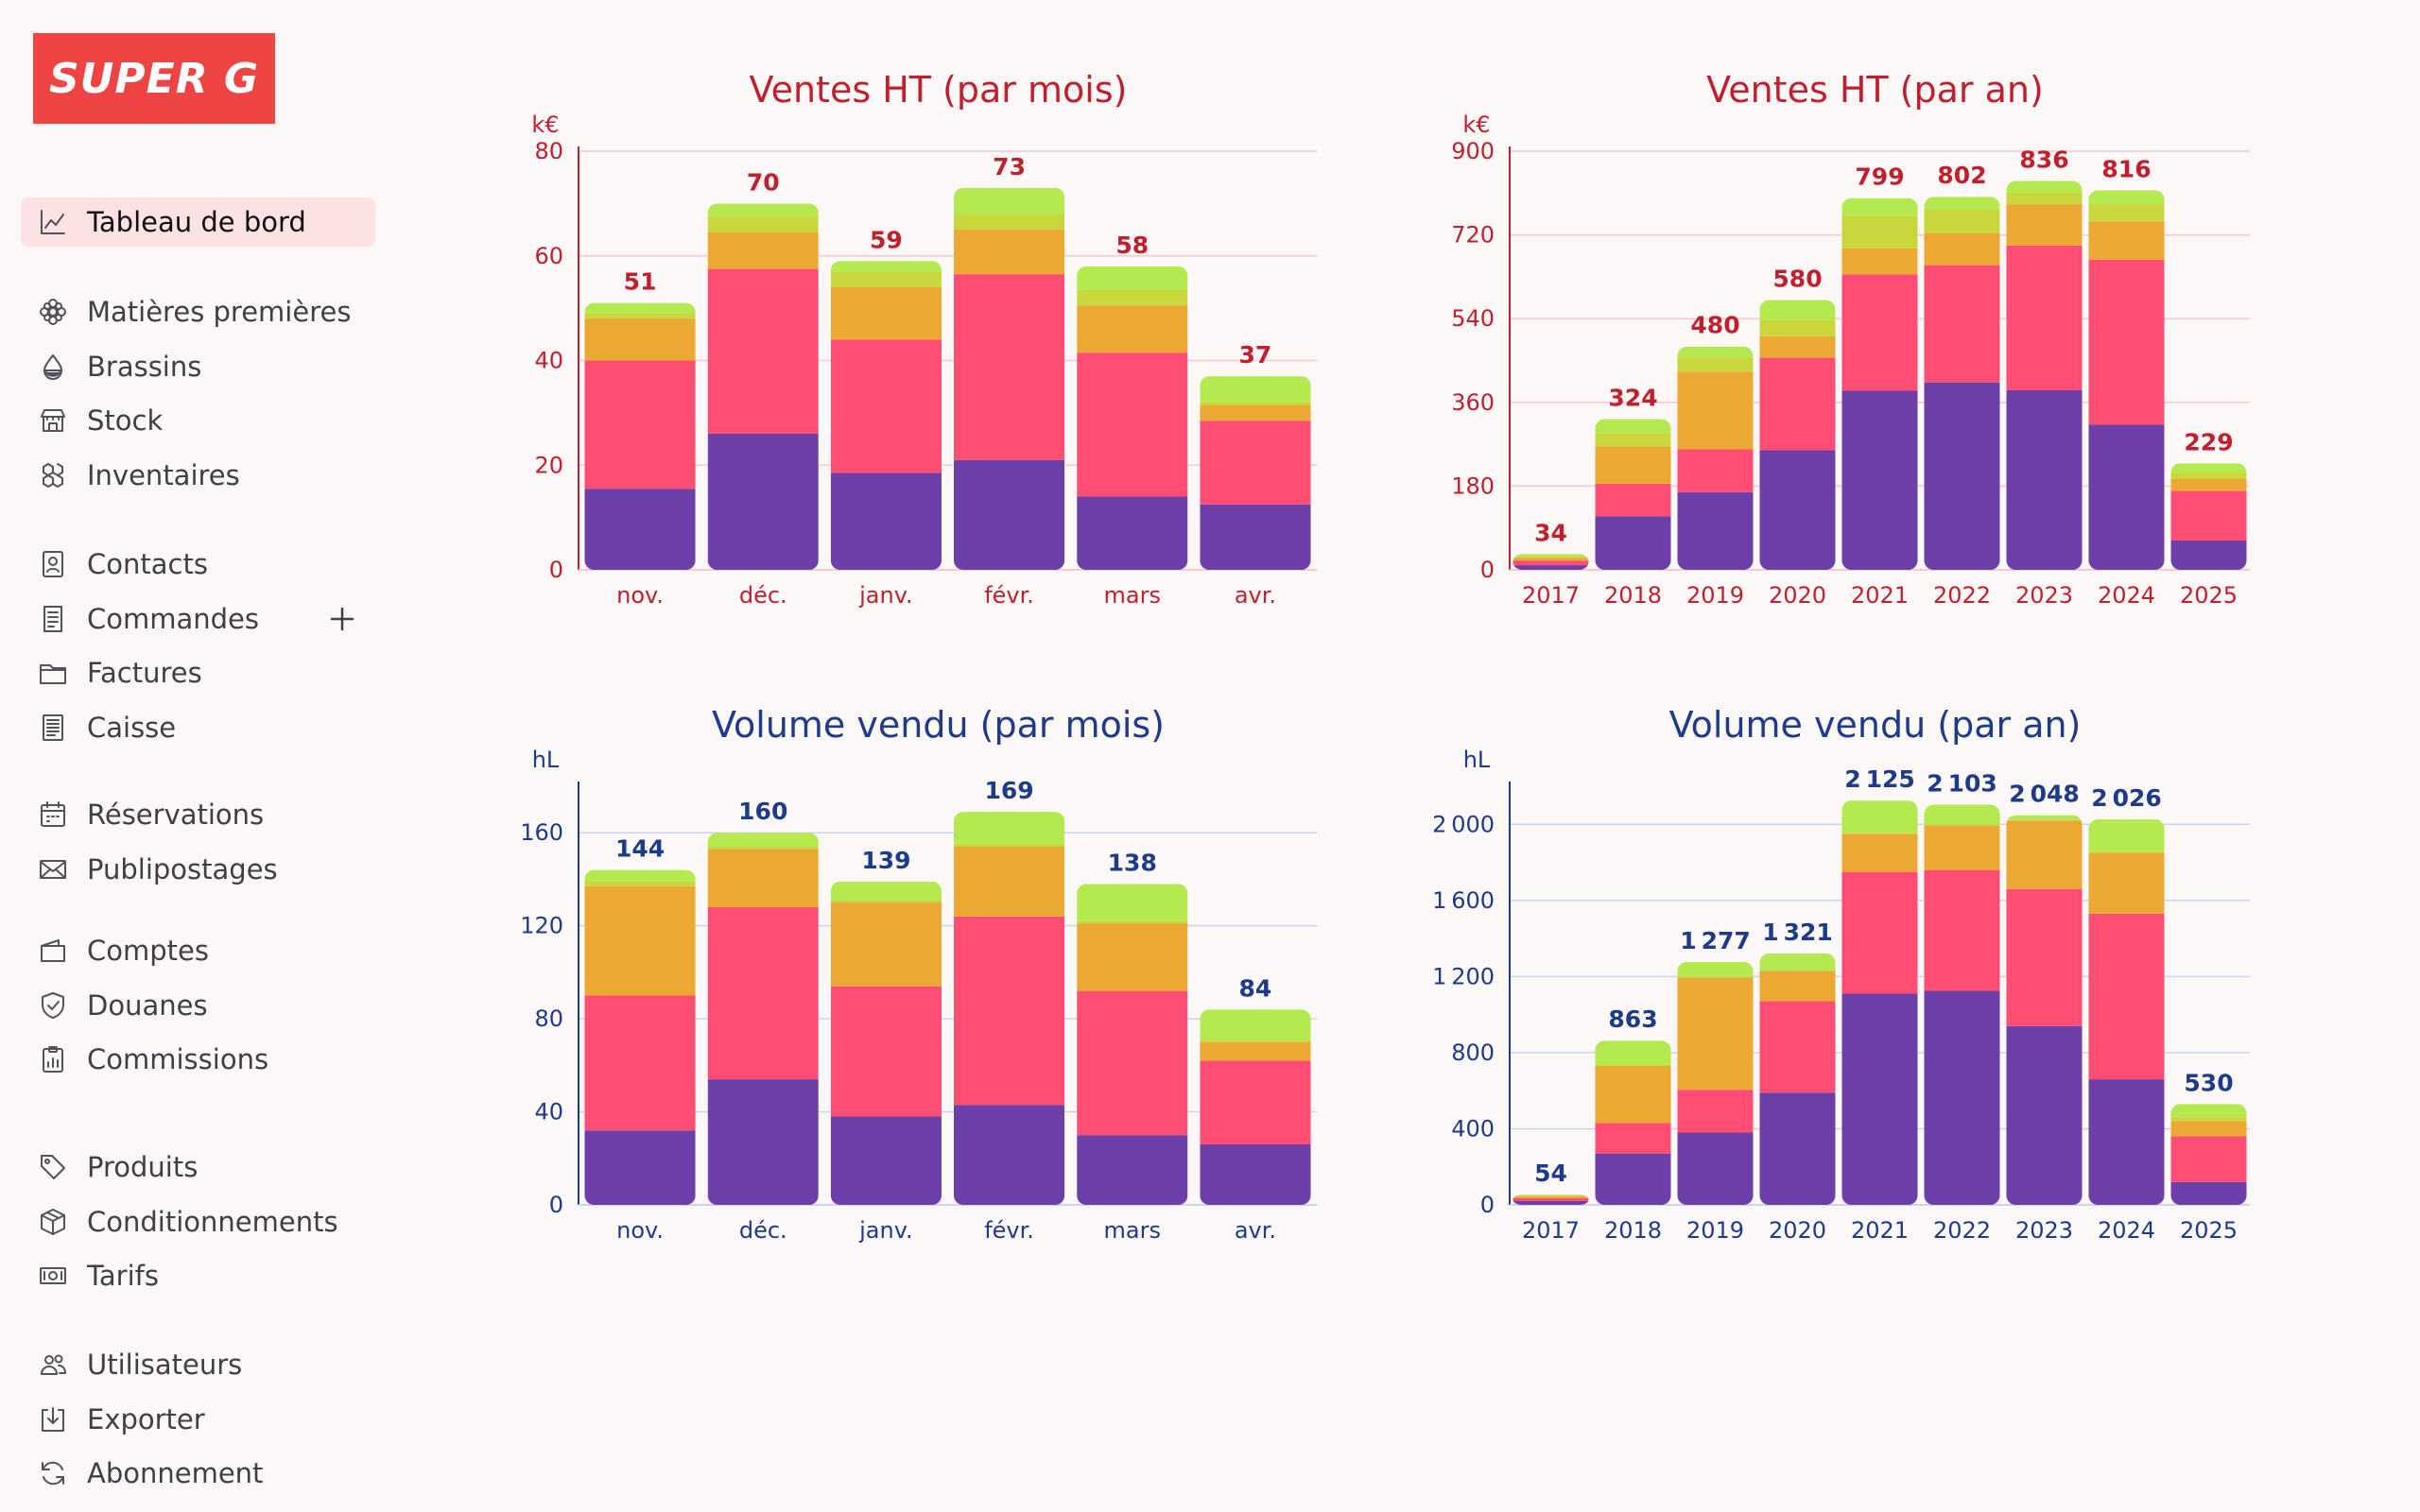 This screenshot has width=2420, height=1512. Describe the element at coordinates (2126, 1230) in the screenshot. I see `x-tick-label: 2024` at that location.